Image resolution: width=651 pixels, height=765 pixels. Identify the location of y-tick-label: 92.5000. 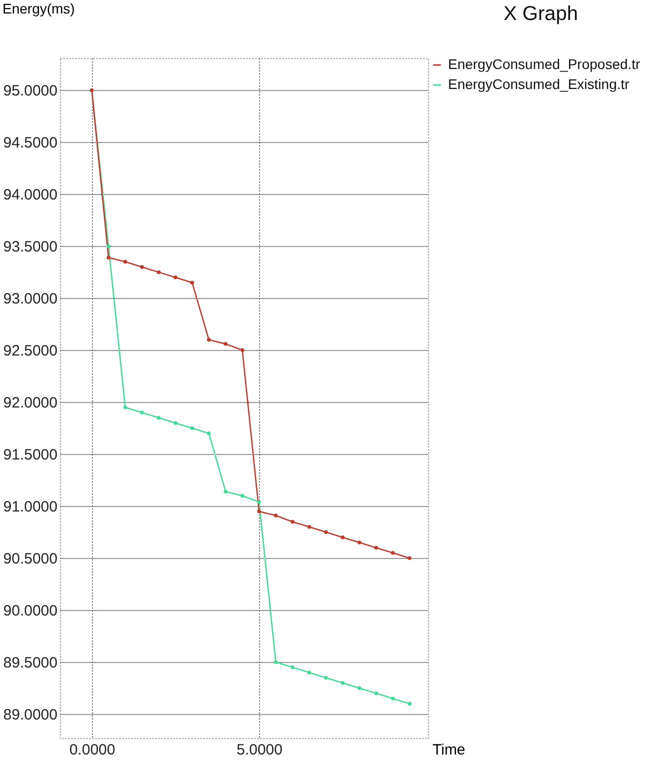
(30, 351).